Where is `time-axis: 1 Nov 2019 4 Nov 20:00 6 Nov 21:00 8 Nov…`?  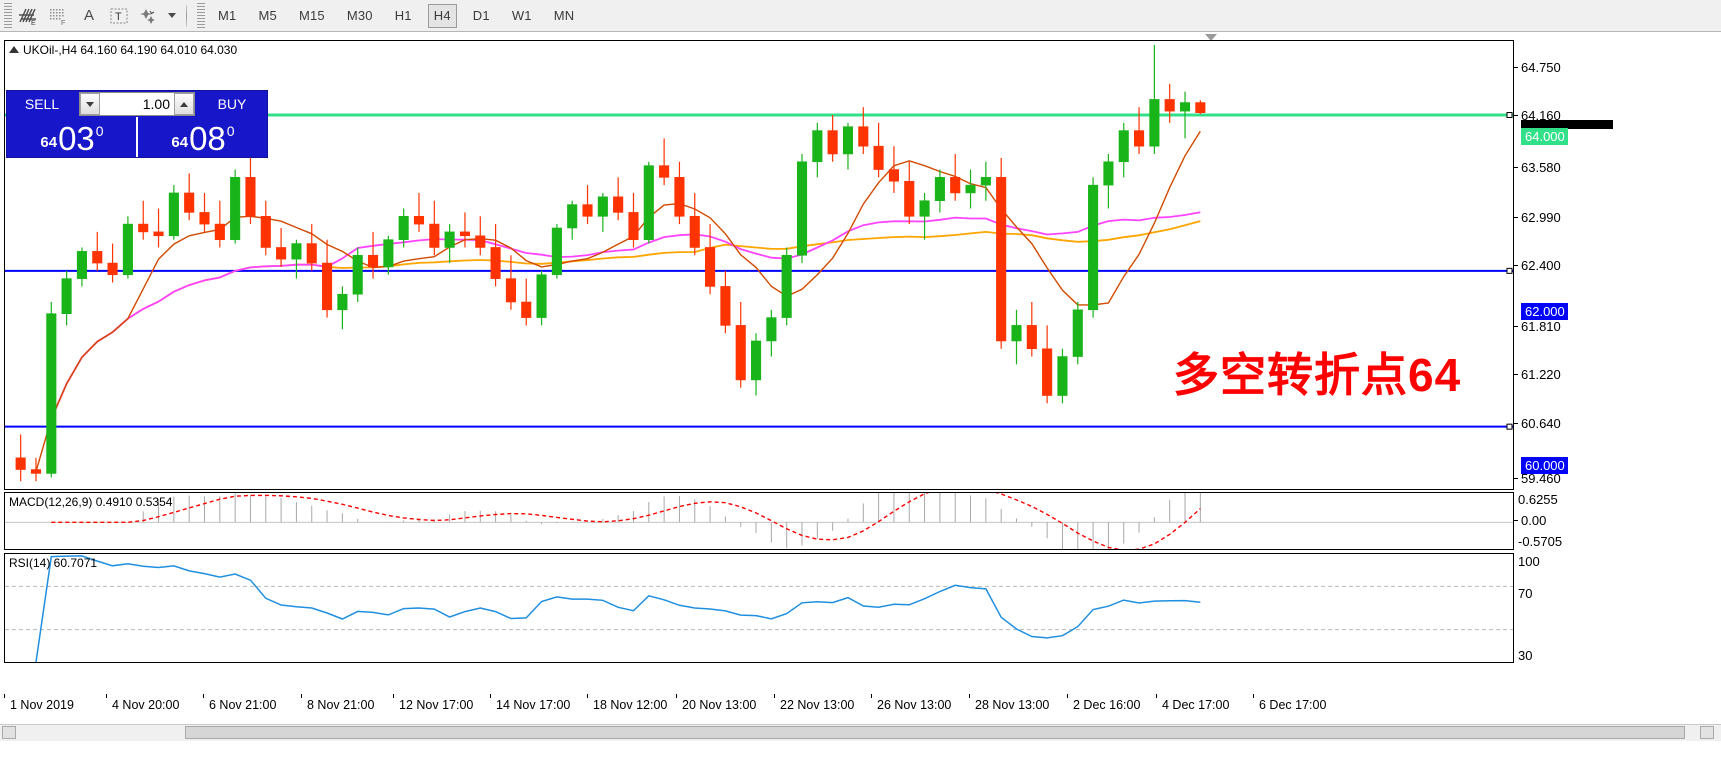
time-axis: 1 Nov 2019 4 Nov 20:00 6 Nov 21:00 8 Nov… is located at coordinates (759, 706).